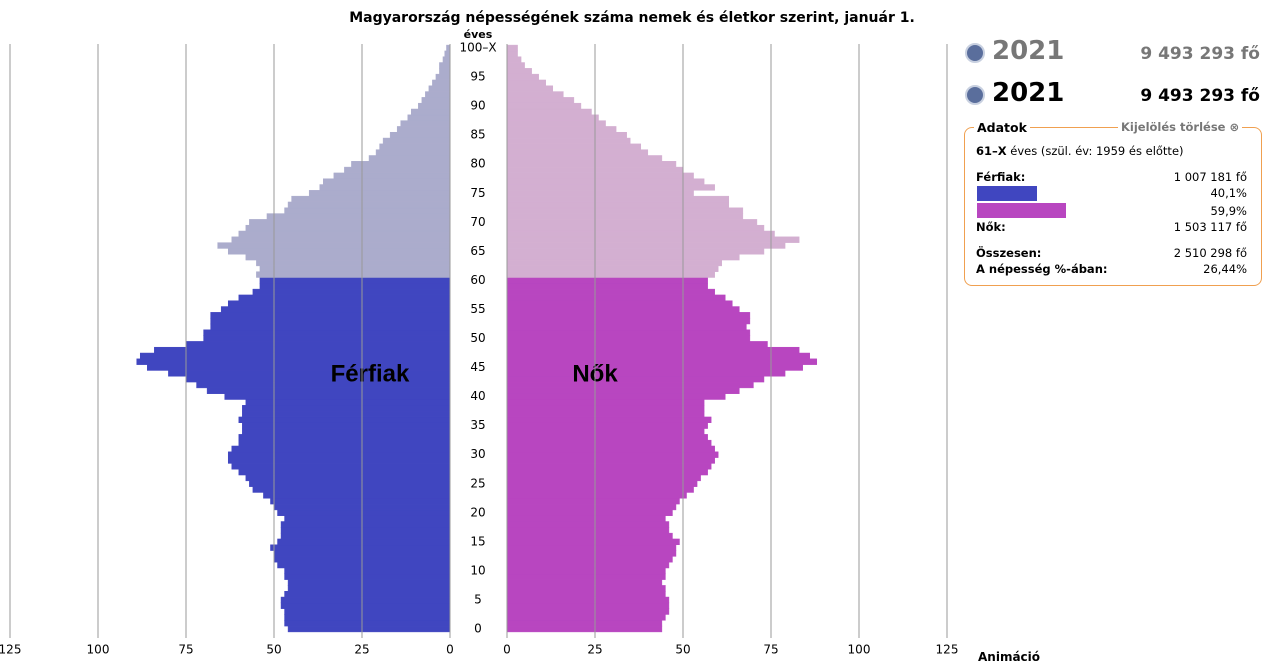  I want to click on y-axis-label: éves, so click(478, 34).